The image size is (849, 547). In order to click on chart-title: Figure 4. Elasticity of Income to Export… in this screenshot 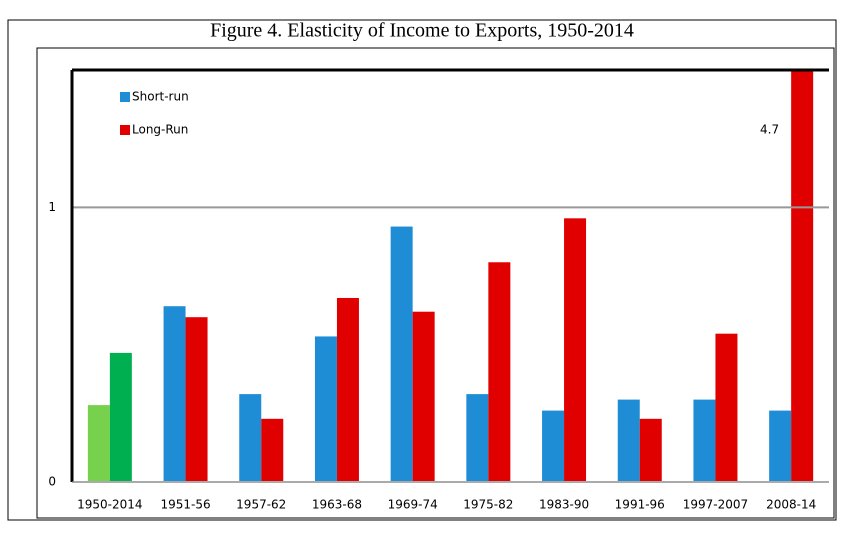, I will do `click(422, 31)`.